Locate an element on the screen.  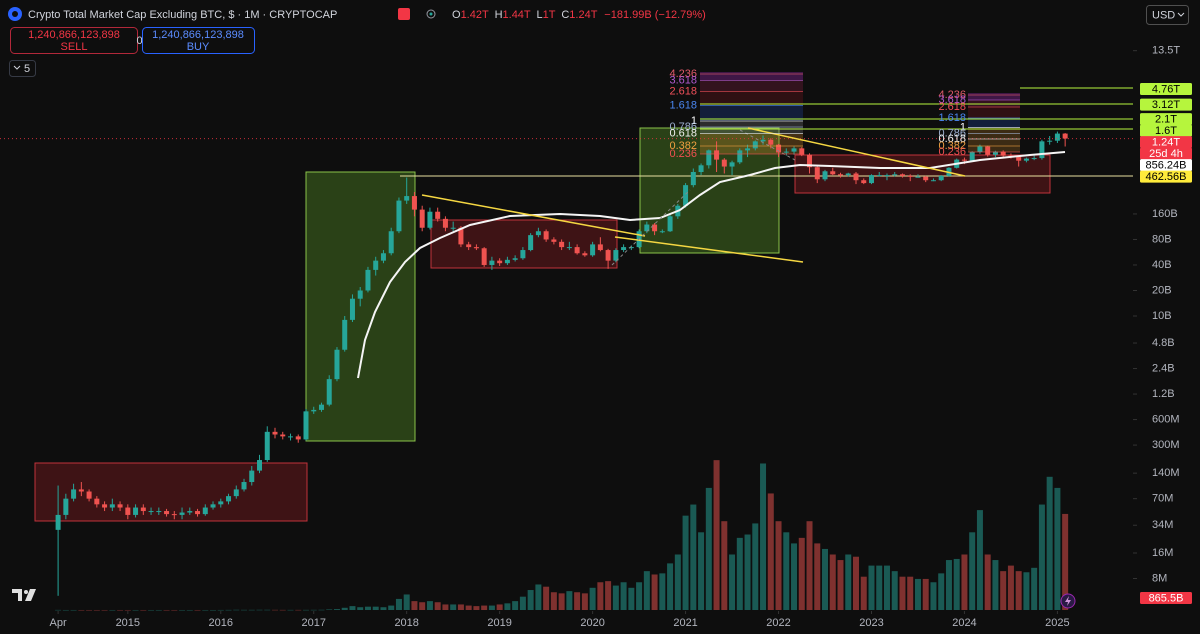
price-label: 462.56B is located at coordinates (1166, 177).